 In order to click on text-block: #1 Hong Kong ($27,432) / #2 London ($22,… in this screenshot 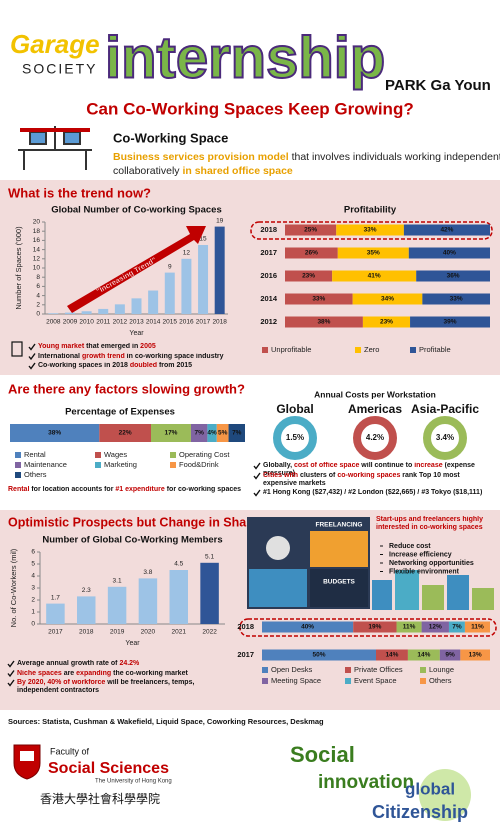, I will do `click(379, 493)`.